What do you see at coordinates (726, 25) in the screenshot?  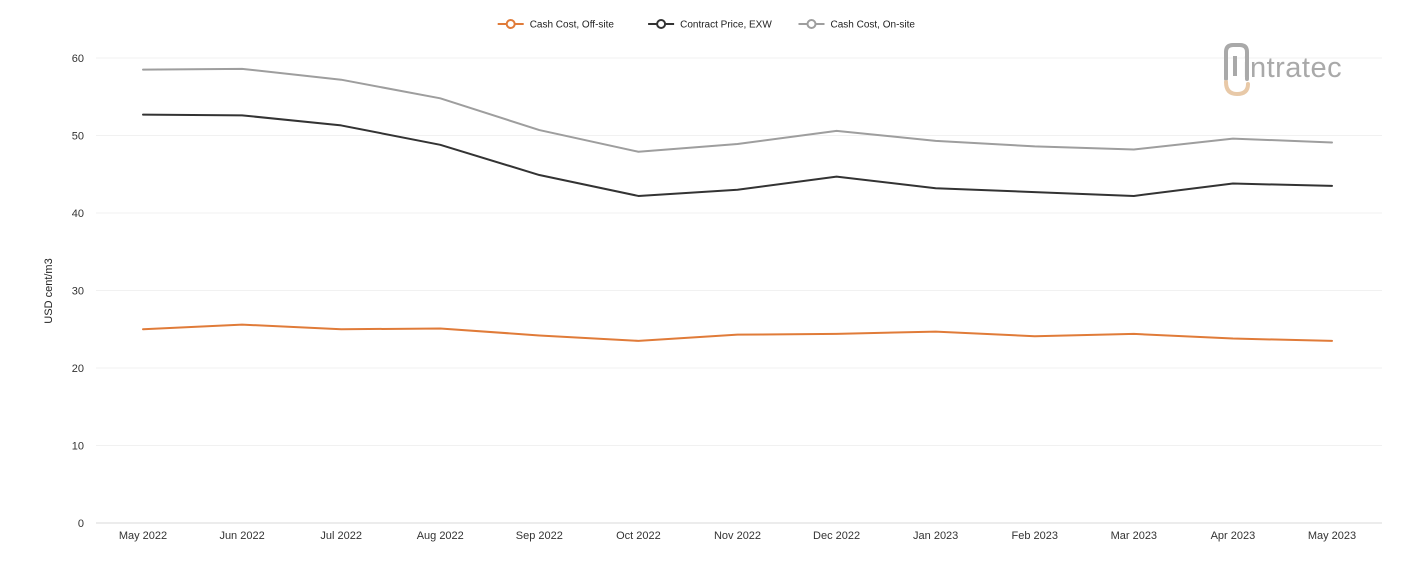 I see `legend-label: Contract Price, EXW` at bounding box center [726, 25].